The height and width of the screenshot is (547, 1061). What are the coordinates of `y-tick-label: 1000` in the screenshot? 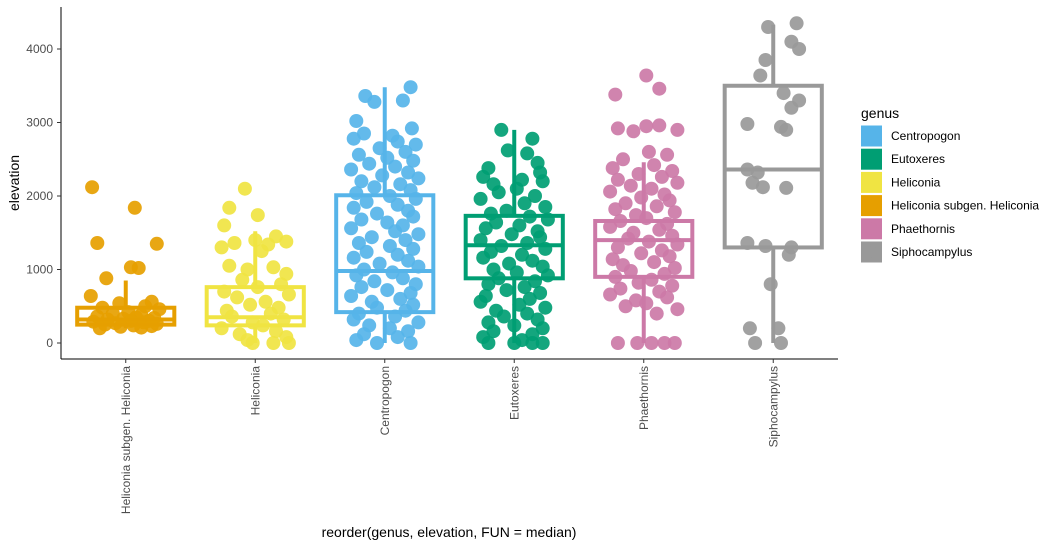 It's located at (39, 270).